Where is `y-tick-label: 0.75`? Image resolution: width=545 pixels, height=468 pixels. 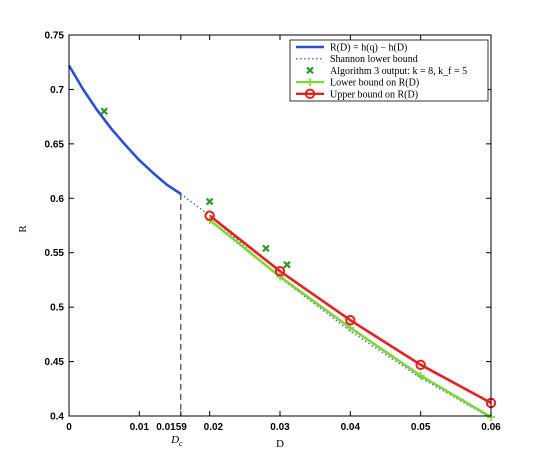
y-tick-label: 0.75 is located at coordinates (55, 36).